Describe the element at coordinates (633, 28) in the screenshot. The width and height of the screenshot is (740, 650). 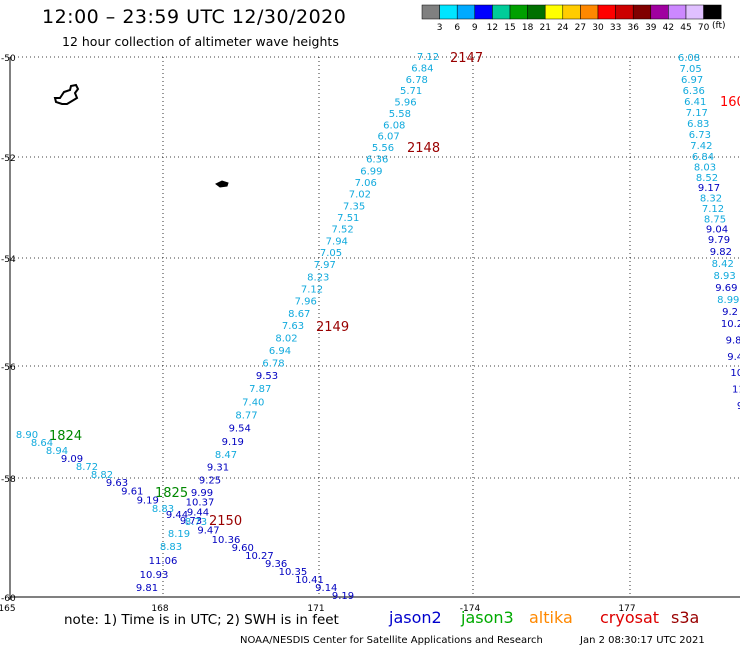
I see `legend-label: 36` at that location.